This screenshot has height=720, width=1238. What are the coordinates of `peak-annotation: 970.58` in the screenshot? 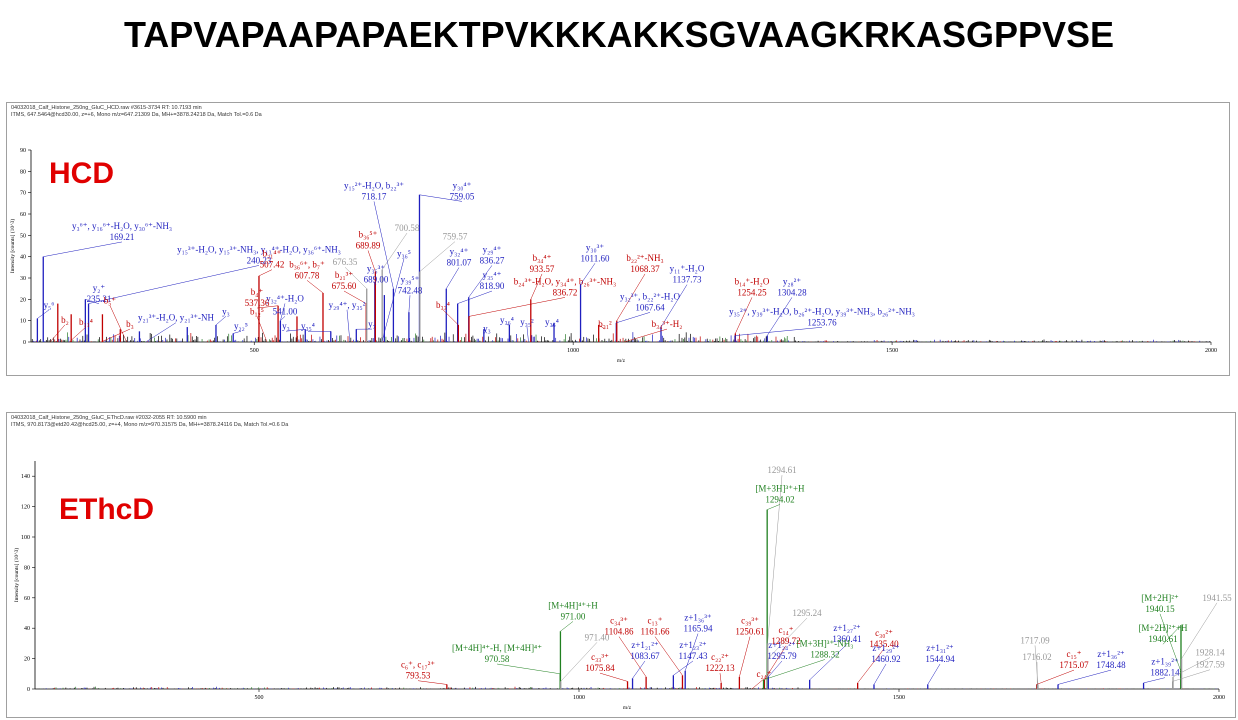 It's located at (497, 659).